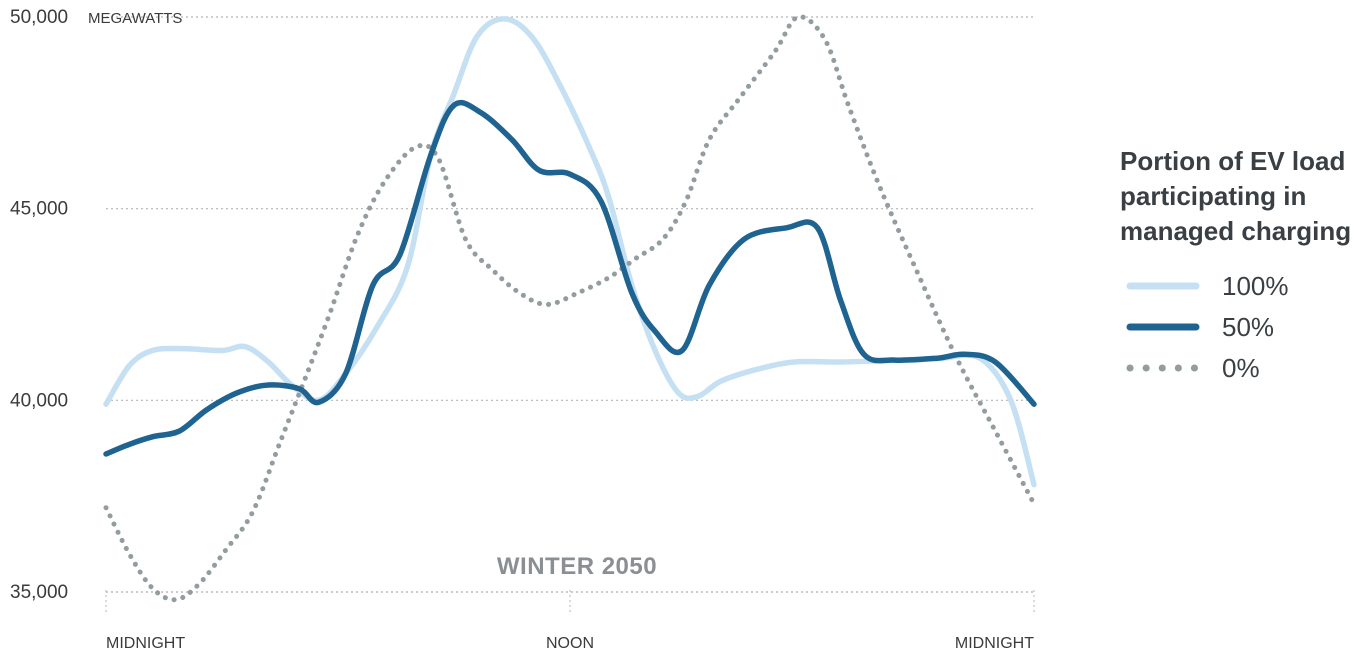 Image resolution: width=1364 pixels, height=655 pixels. Describe the element at coordinates (1241, 368) in the screenshot. I see `legend-label: 0%` at that location.